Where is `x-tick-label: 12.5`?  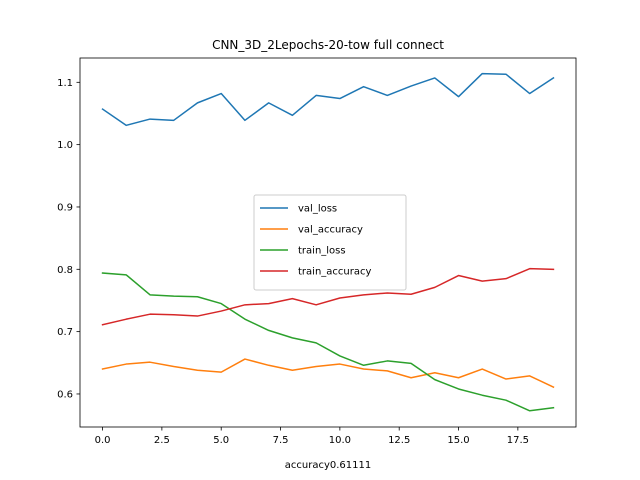 x-tick-label: 12.5 is located at coordinates (399, 440).